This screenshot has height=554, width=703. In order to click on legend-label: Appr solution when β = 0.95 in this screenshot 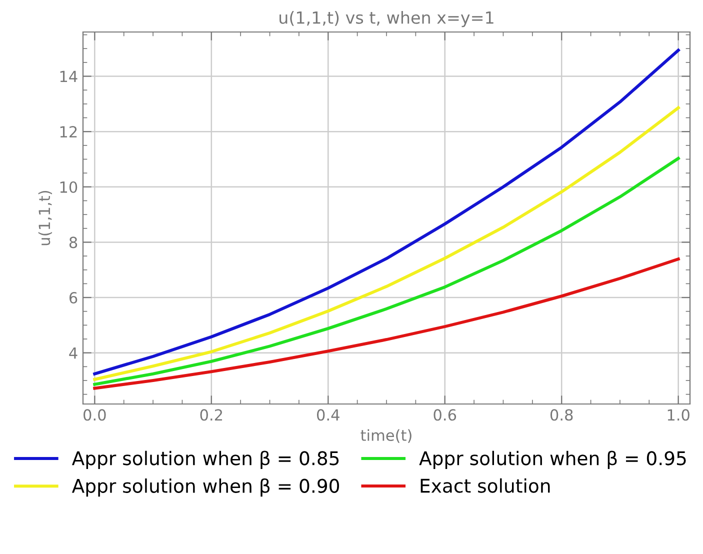, I will do `click(552, 459)`.